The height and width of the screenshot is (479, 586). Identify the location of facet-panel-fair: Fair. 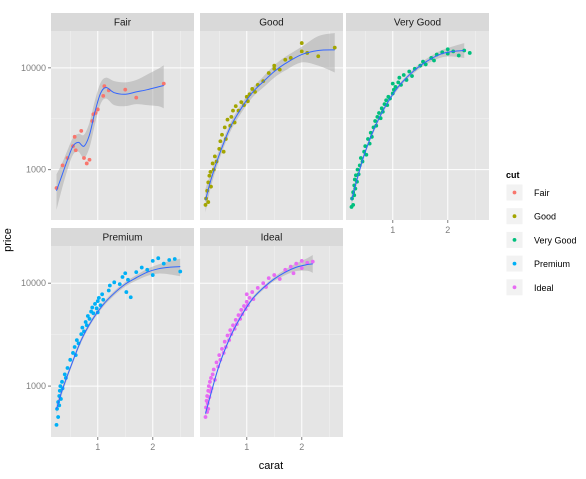
(122, 116).